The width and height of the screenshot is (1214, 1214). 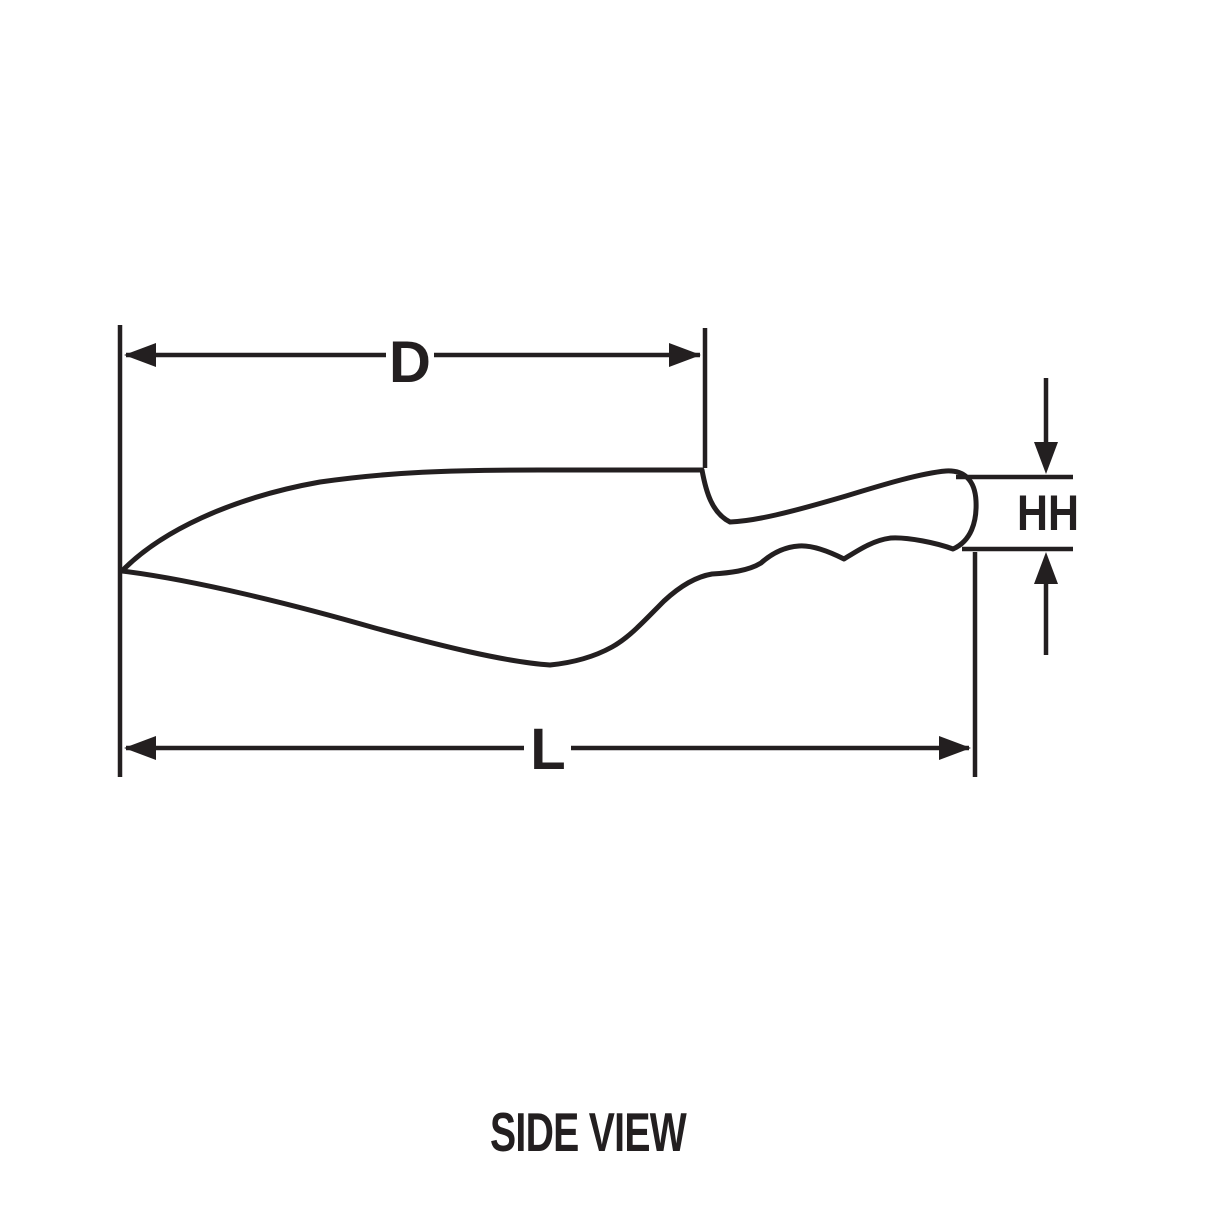 I want to click on knife-outline, so click(x=549, y=567).